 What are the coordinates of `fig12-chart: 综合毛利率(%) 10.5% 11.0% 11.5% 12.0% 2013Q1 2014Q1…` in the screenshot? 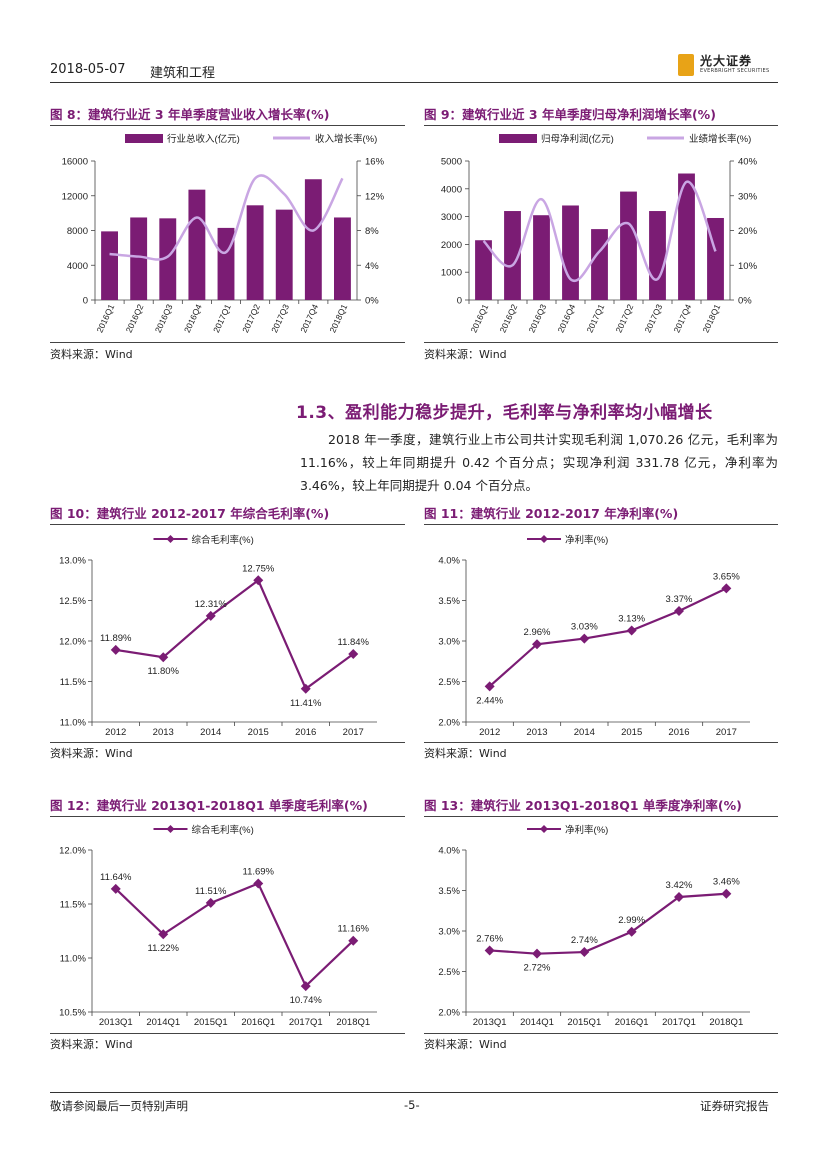 It's located at (218, 926).